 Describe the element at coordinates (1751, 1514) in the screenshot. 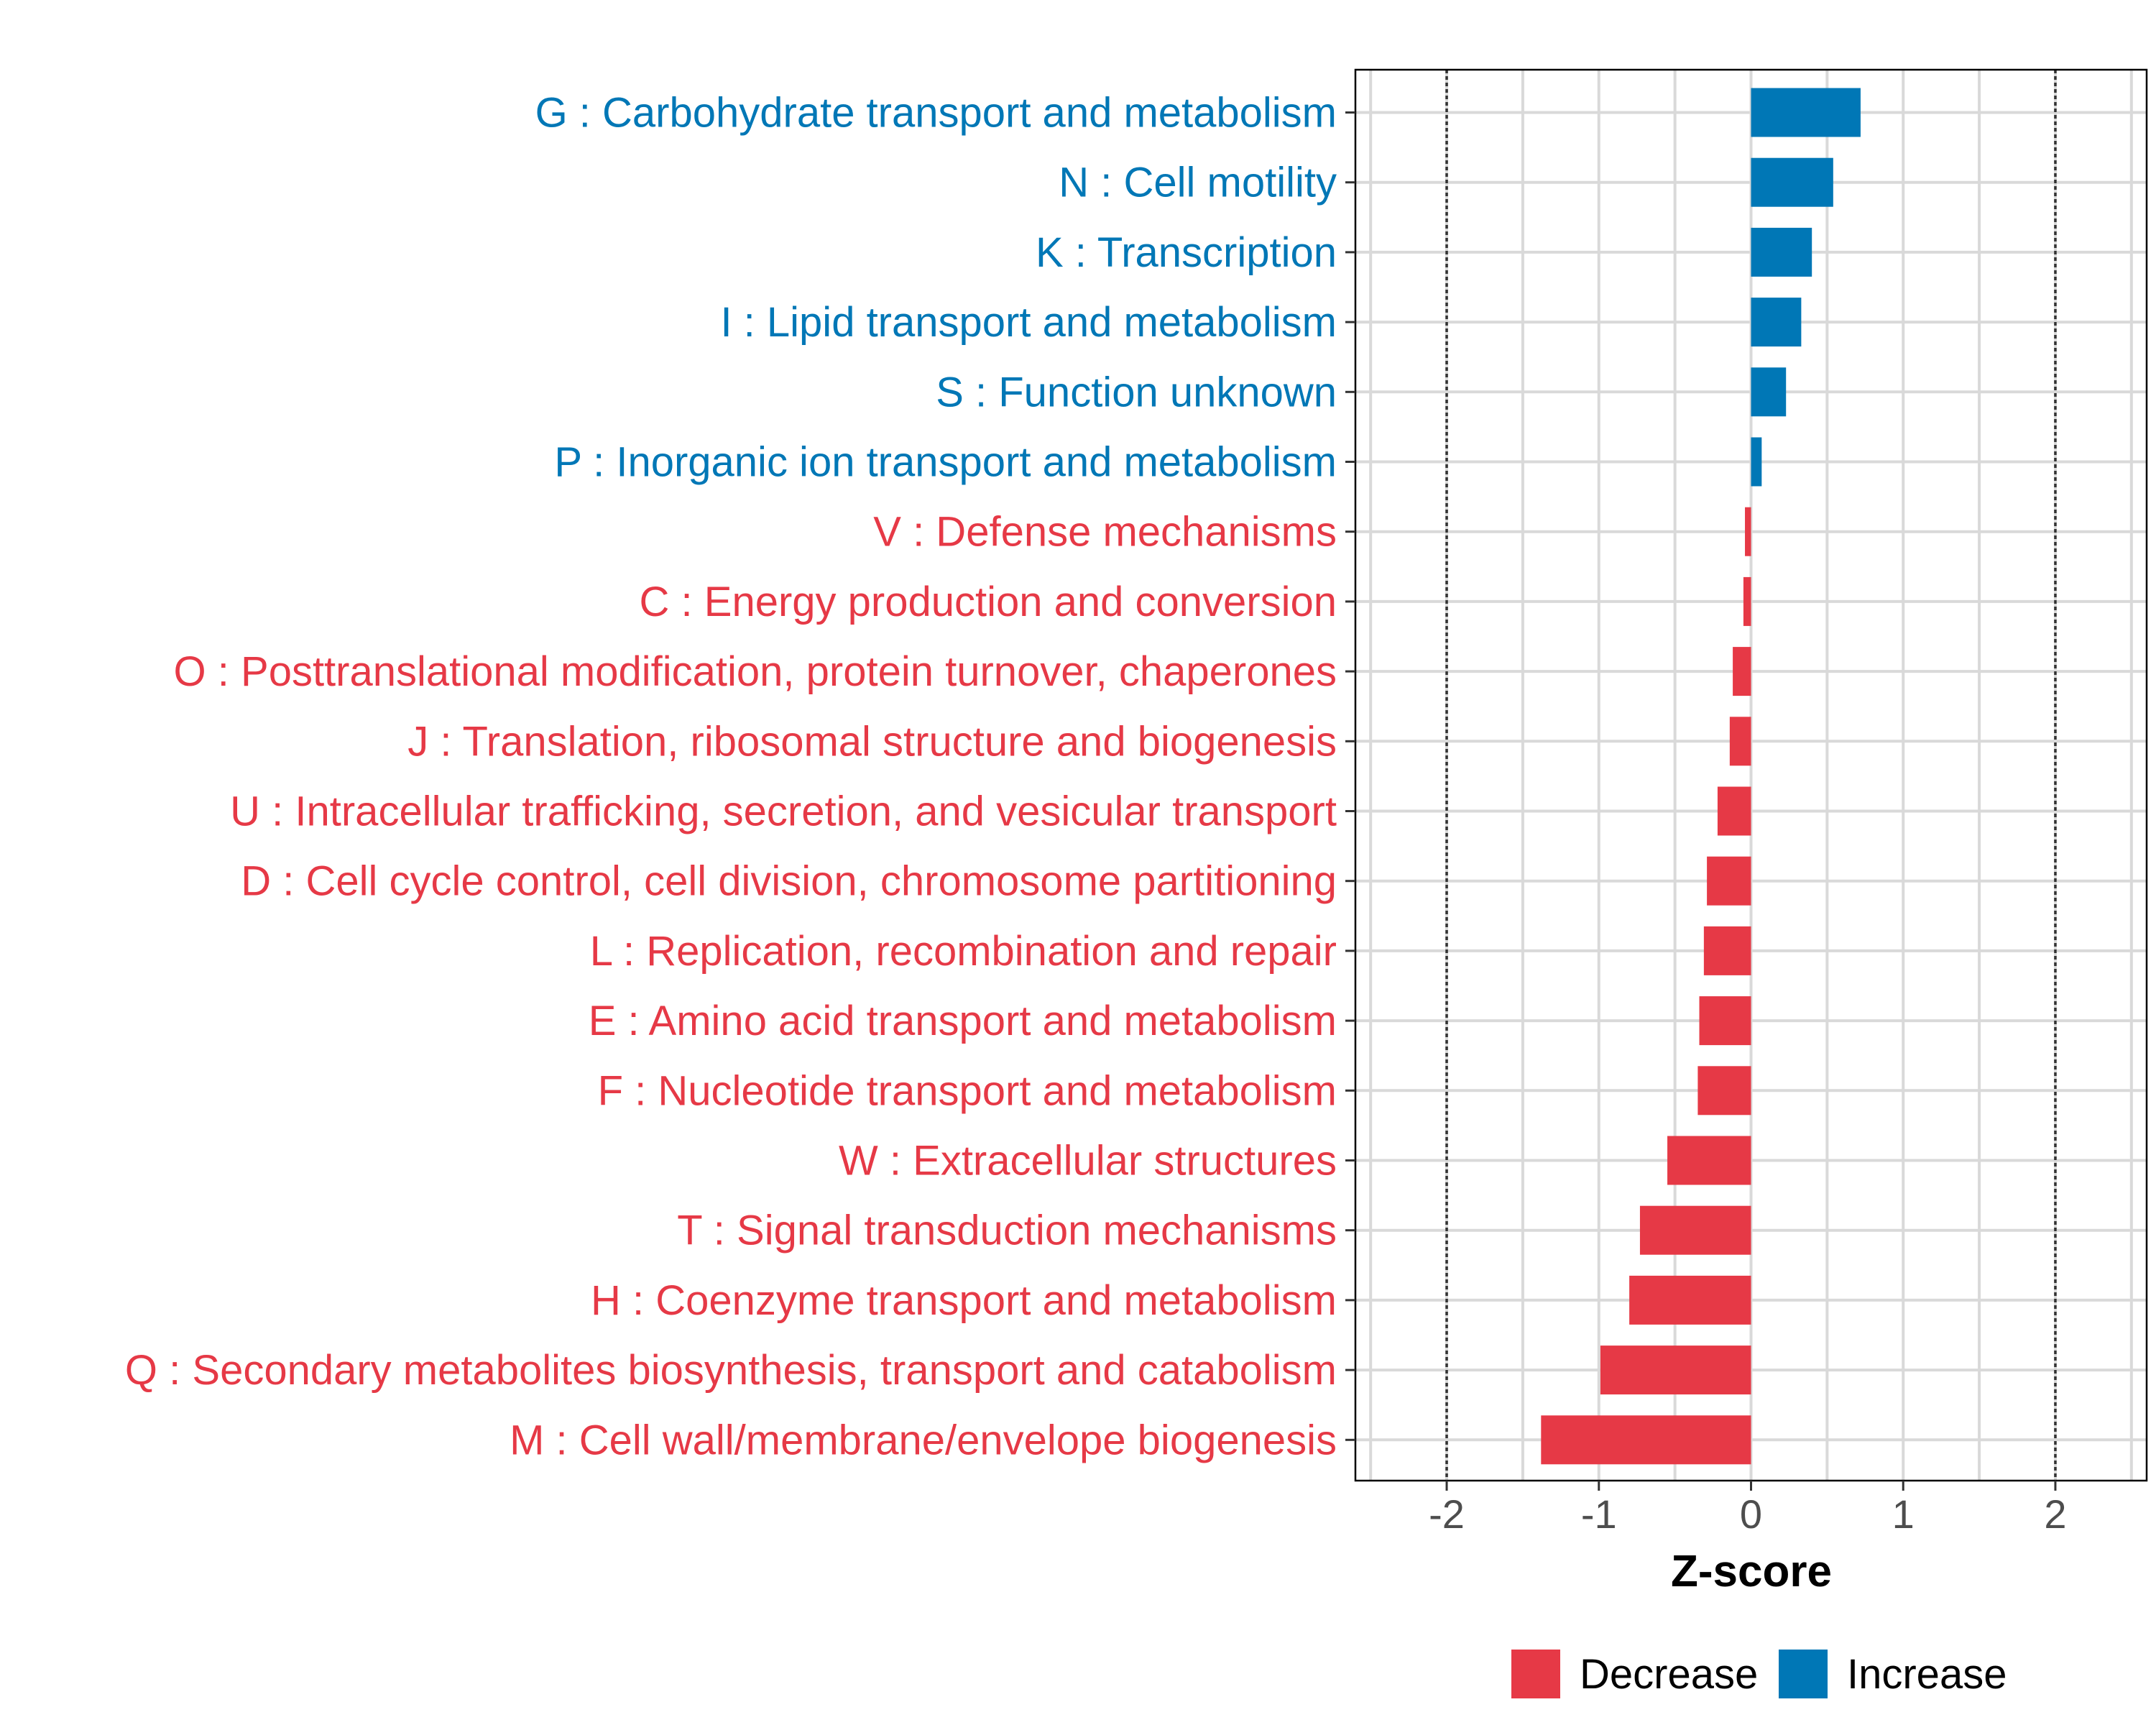

I see `x-tick-label: 0` at that location.